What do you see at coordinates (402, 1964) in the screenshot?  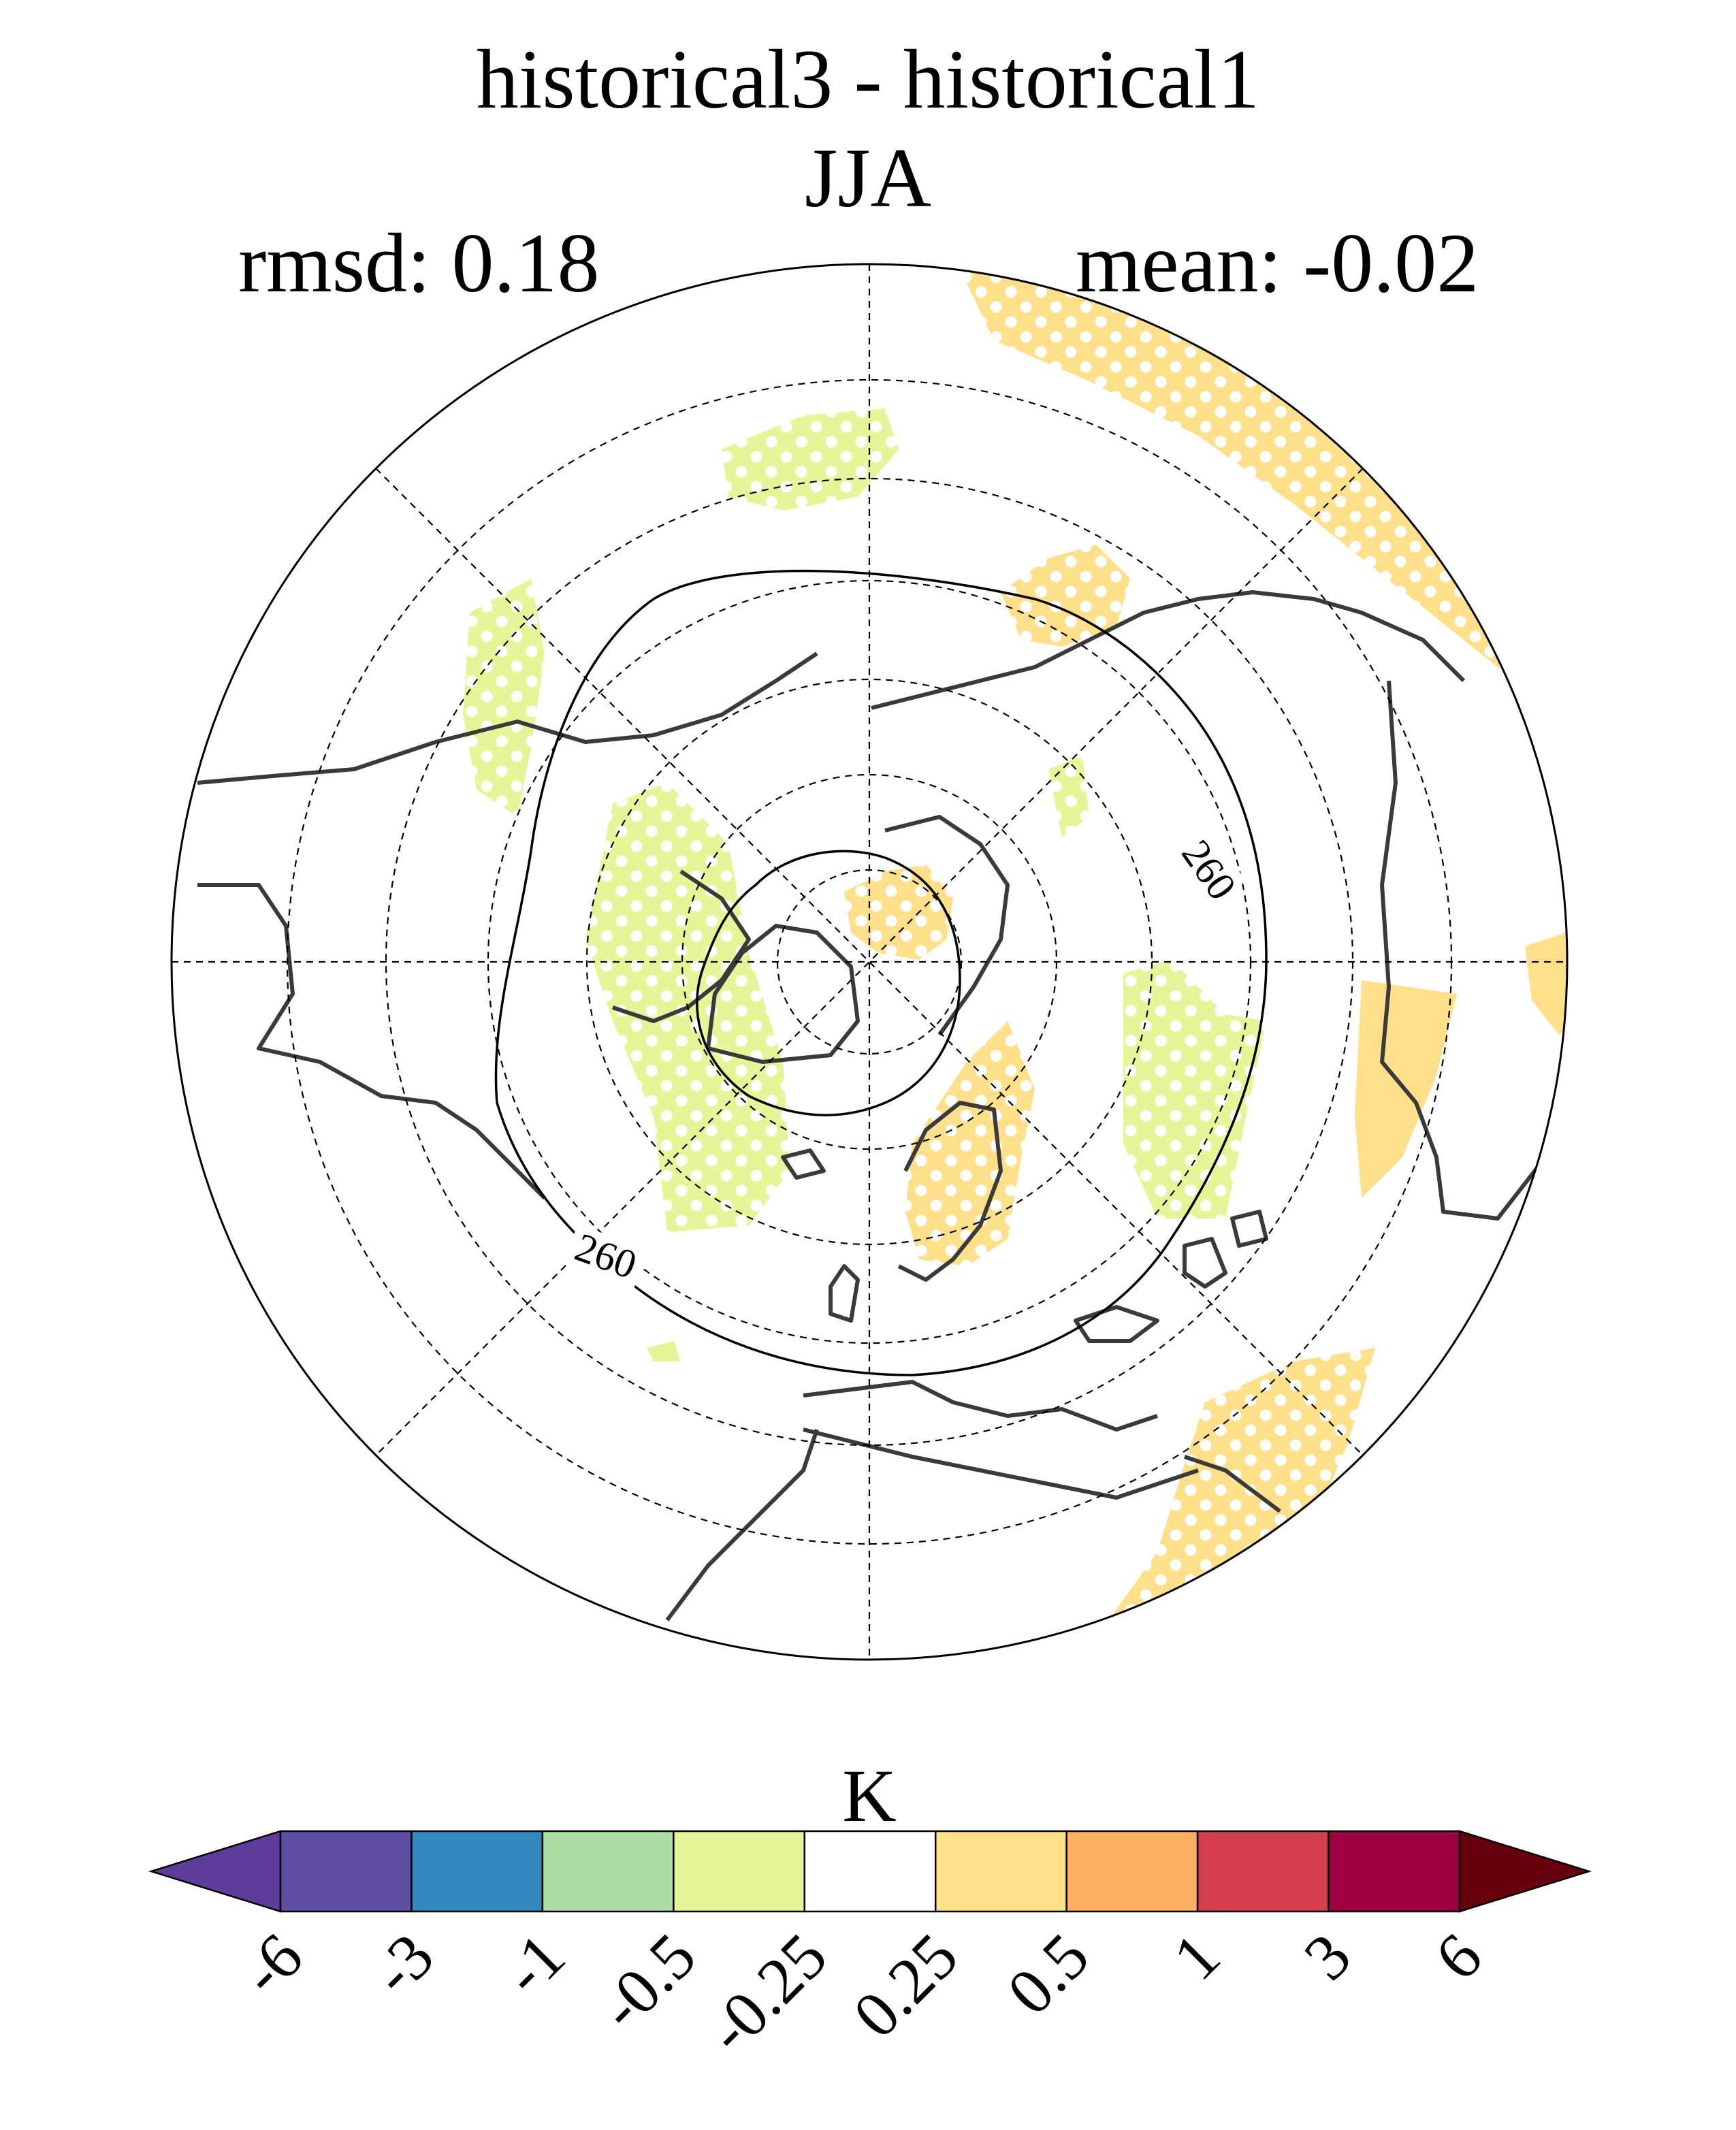 I see `colorbar-tick-label: -3` at bounding box center [402, 1964].